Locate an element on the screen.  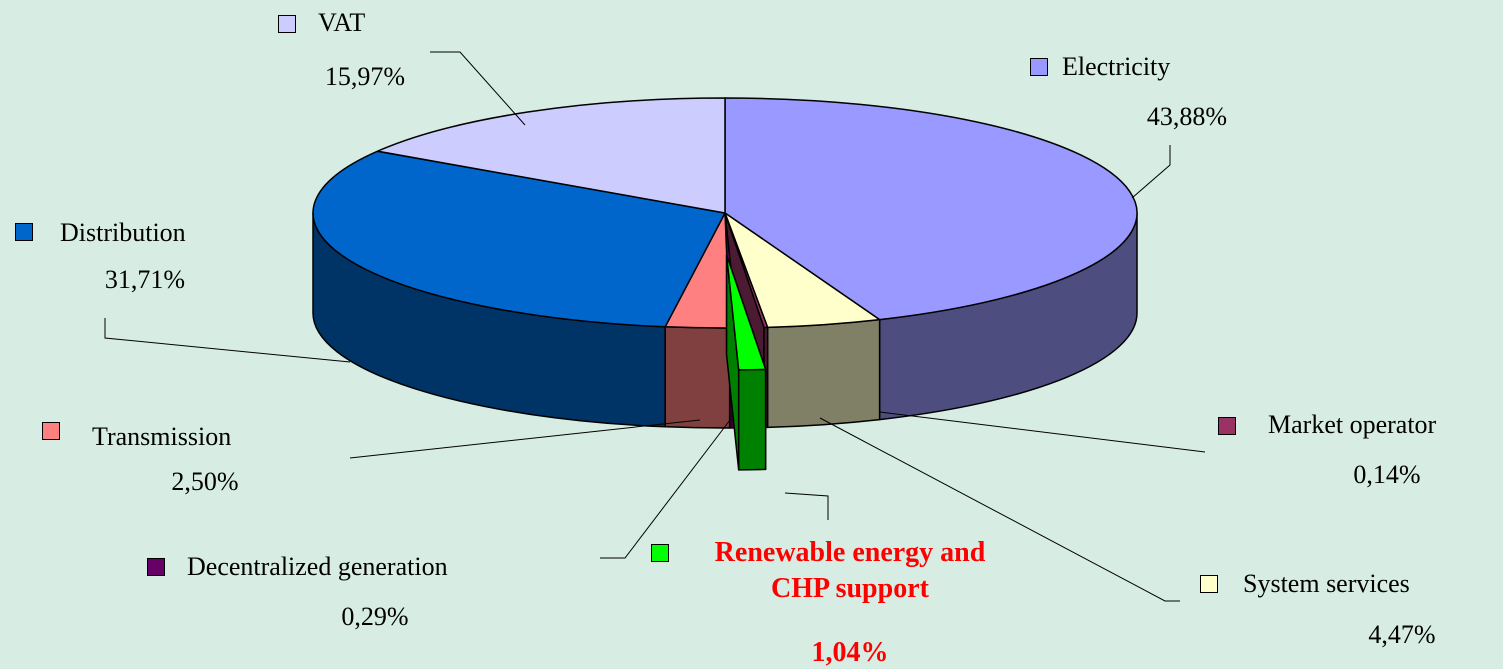
value-label: 2,50% is located at coordinates (205, 481).